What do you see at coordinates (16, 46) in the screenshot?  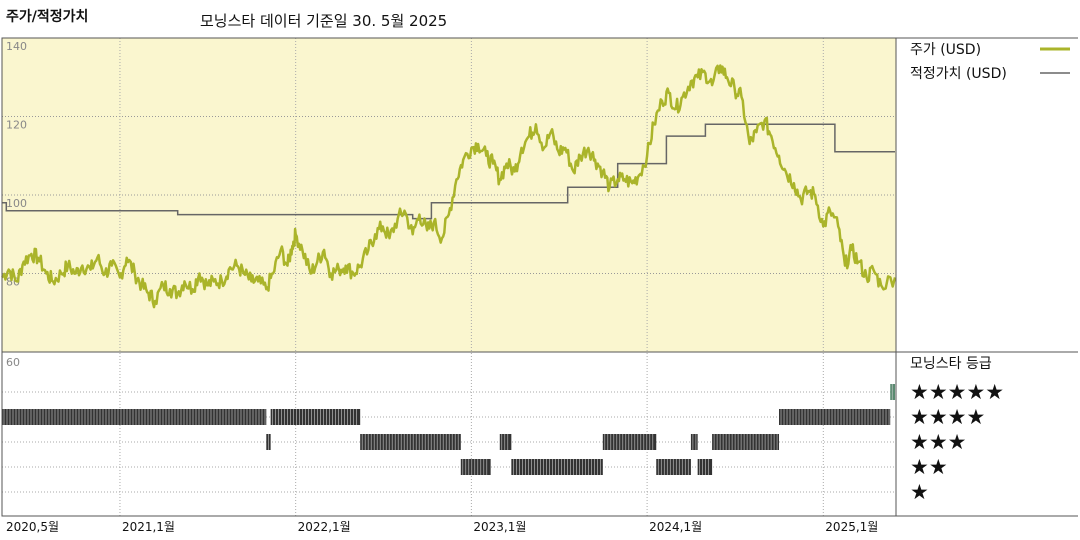 I see `y-tick-label: 140` at bounding box center [16, 46].